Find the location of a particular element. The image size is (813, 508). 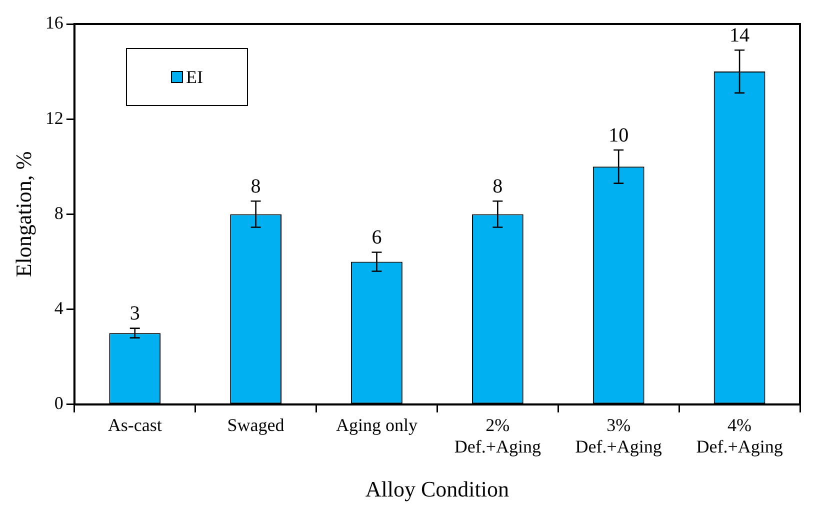

data-label: 10 is located at coordinates (618, 135).